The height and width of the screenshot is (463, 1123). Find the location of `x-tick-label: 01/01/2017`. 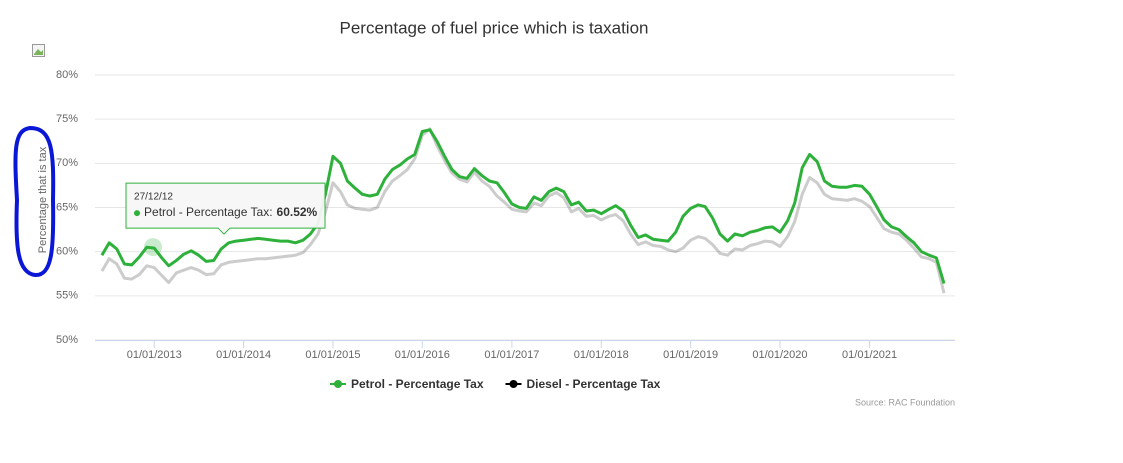

x-tick-label: 01/01/2017 is located at coordinates (511, 355).